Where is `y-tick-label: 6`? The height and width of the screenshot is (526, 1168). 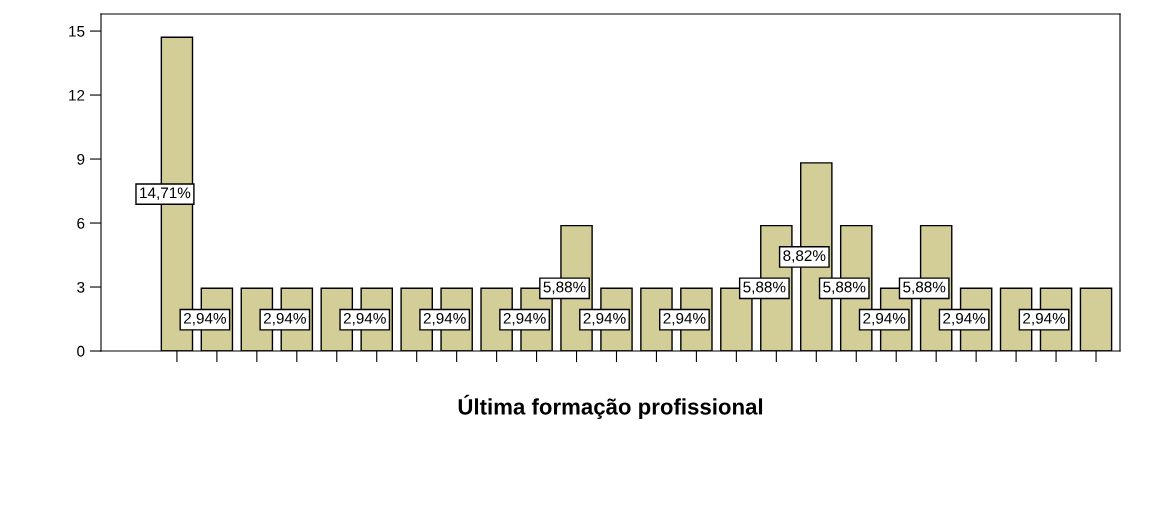
y-tick-label: 6 is located at coordinates (81, 223).